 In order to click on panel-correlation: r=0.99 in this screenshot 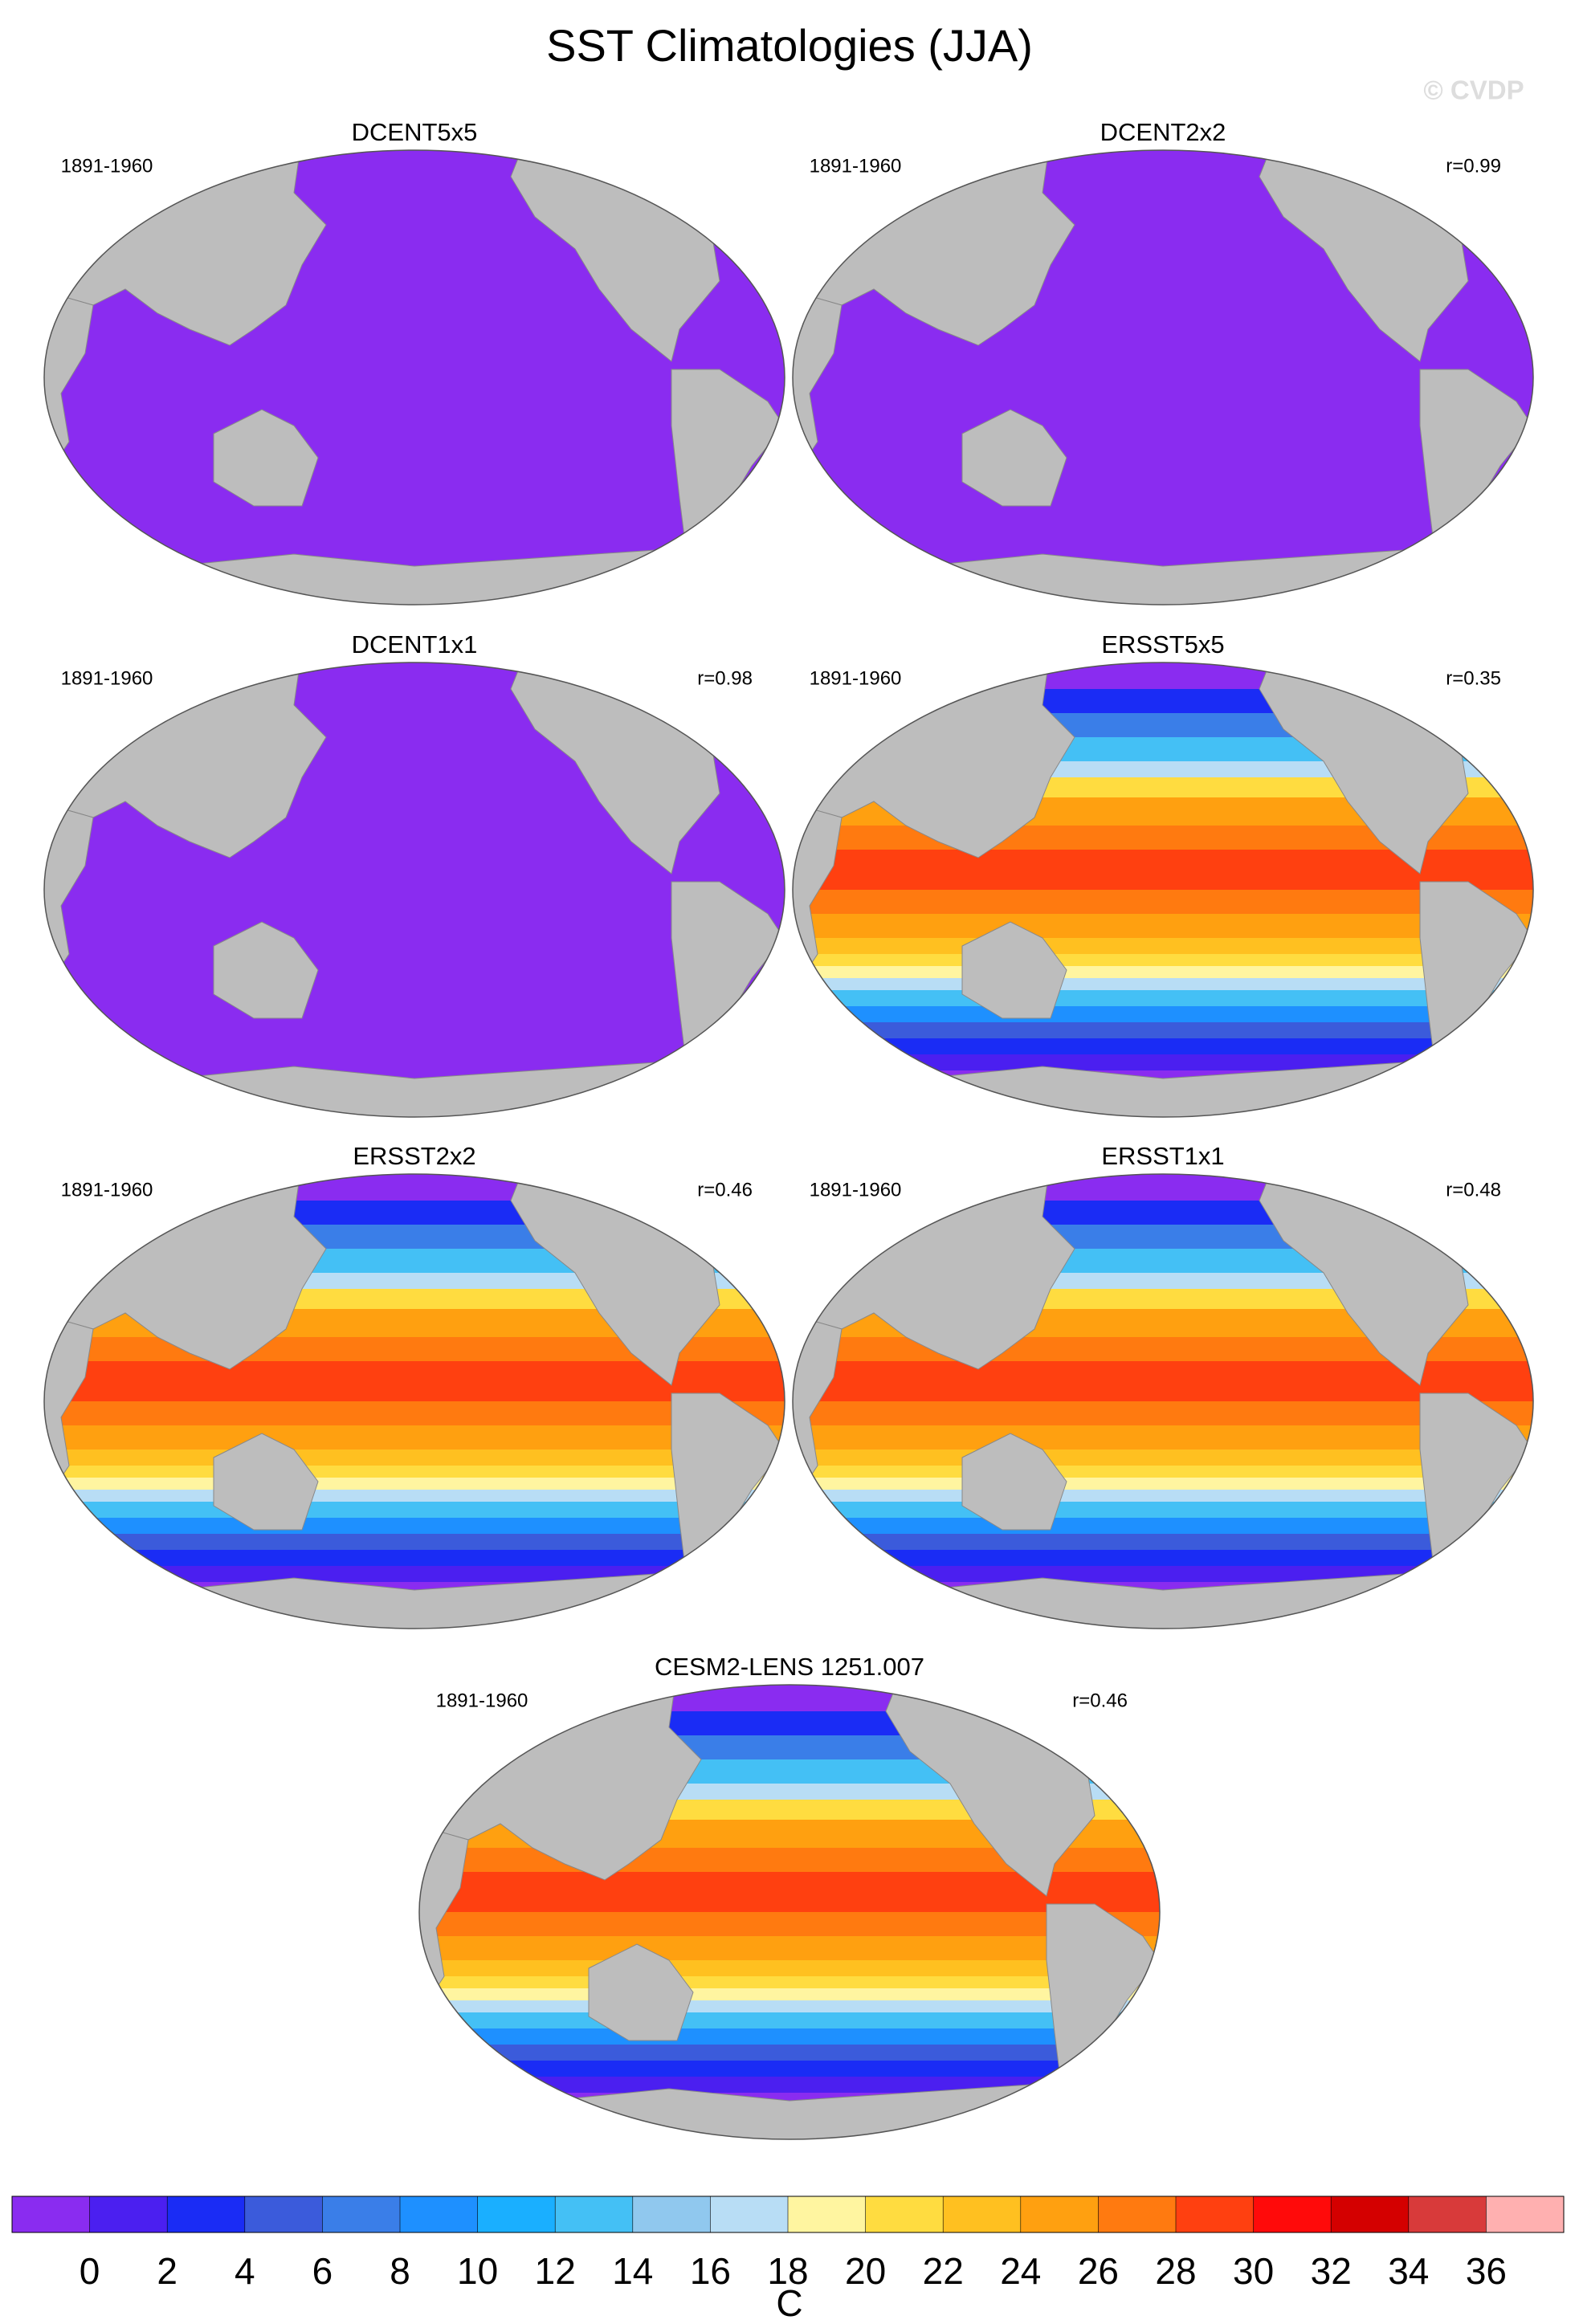, I will do `click(1473, 166)`.